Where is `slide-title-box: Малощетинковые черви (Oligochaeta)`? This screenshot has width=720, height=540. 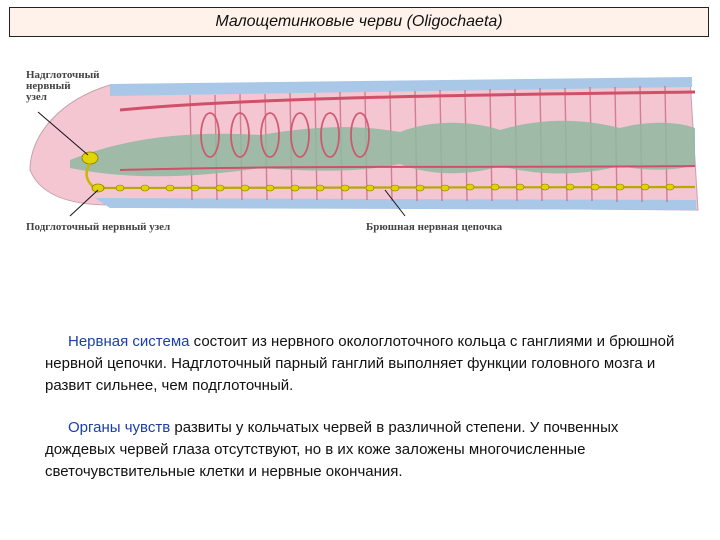
slide-title-box: Малощетинковые черви (Oligochaeta) is located at coordinates (359, 22).